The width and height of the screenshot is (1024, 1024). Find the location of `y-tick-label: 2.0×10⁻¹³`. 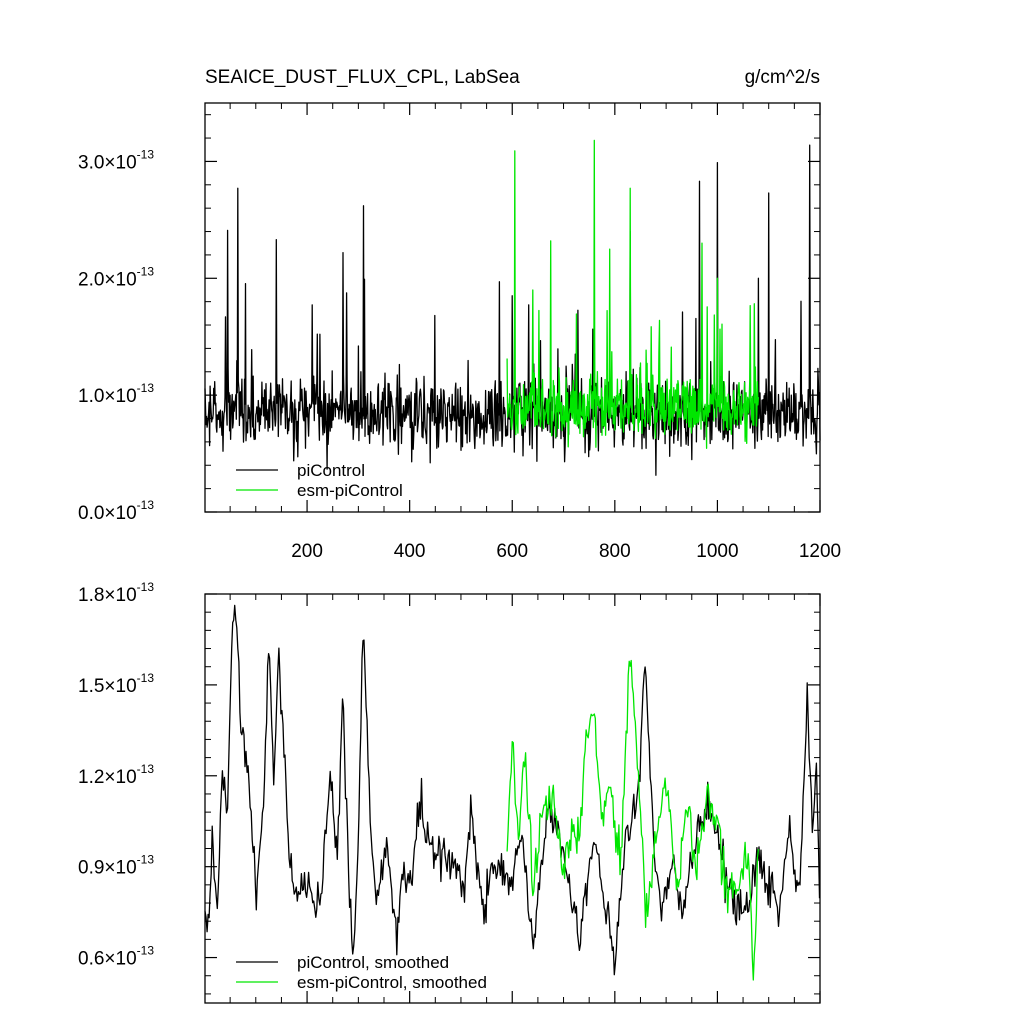

y-tick-label: 2.0×10⁻¹³ is located at coordinates (116, 277).